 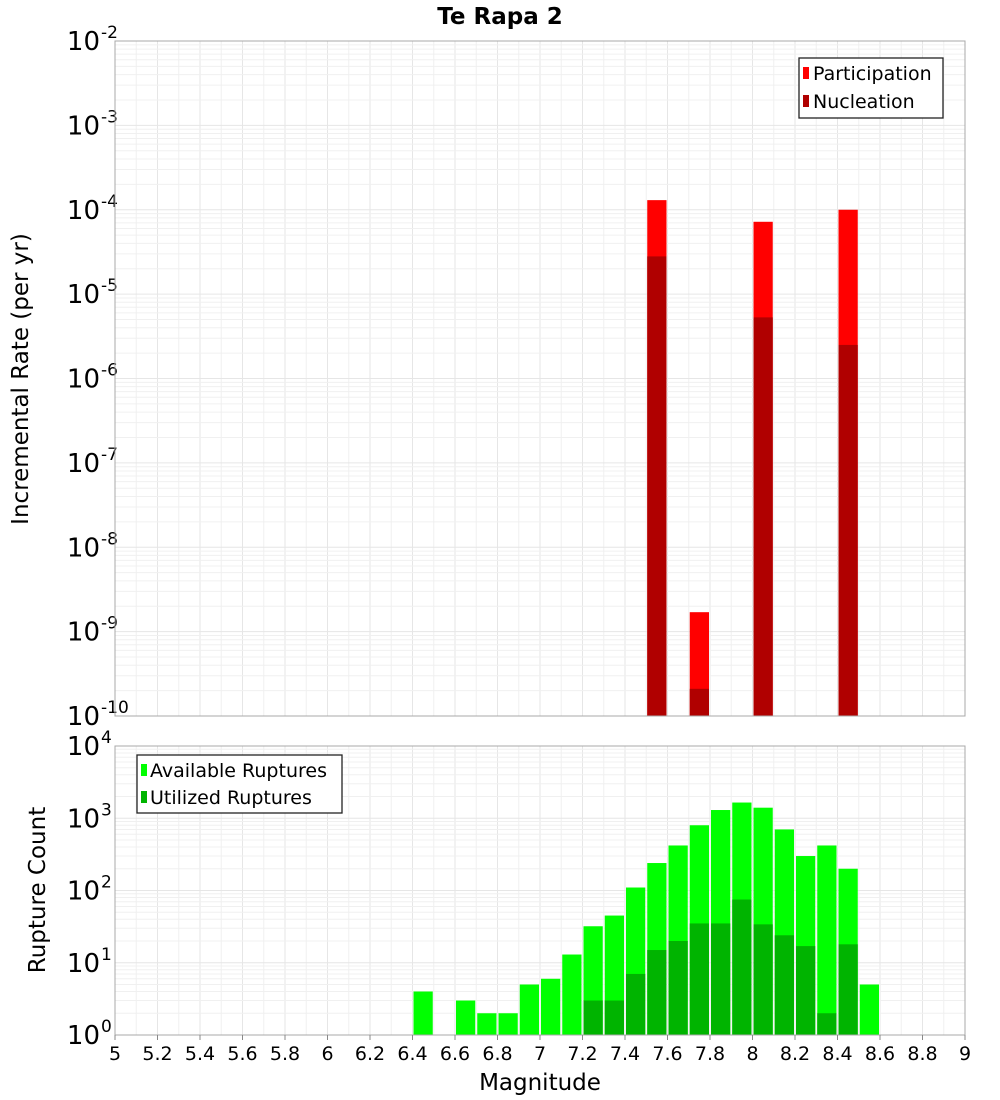 I want to click on top-y-tick-exponent: -9, so click(x=109, y=624).